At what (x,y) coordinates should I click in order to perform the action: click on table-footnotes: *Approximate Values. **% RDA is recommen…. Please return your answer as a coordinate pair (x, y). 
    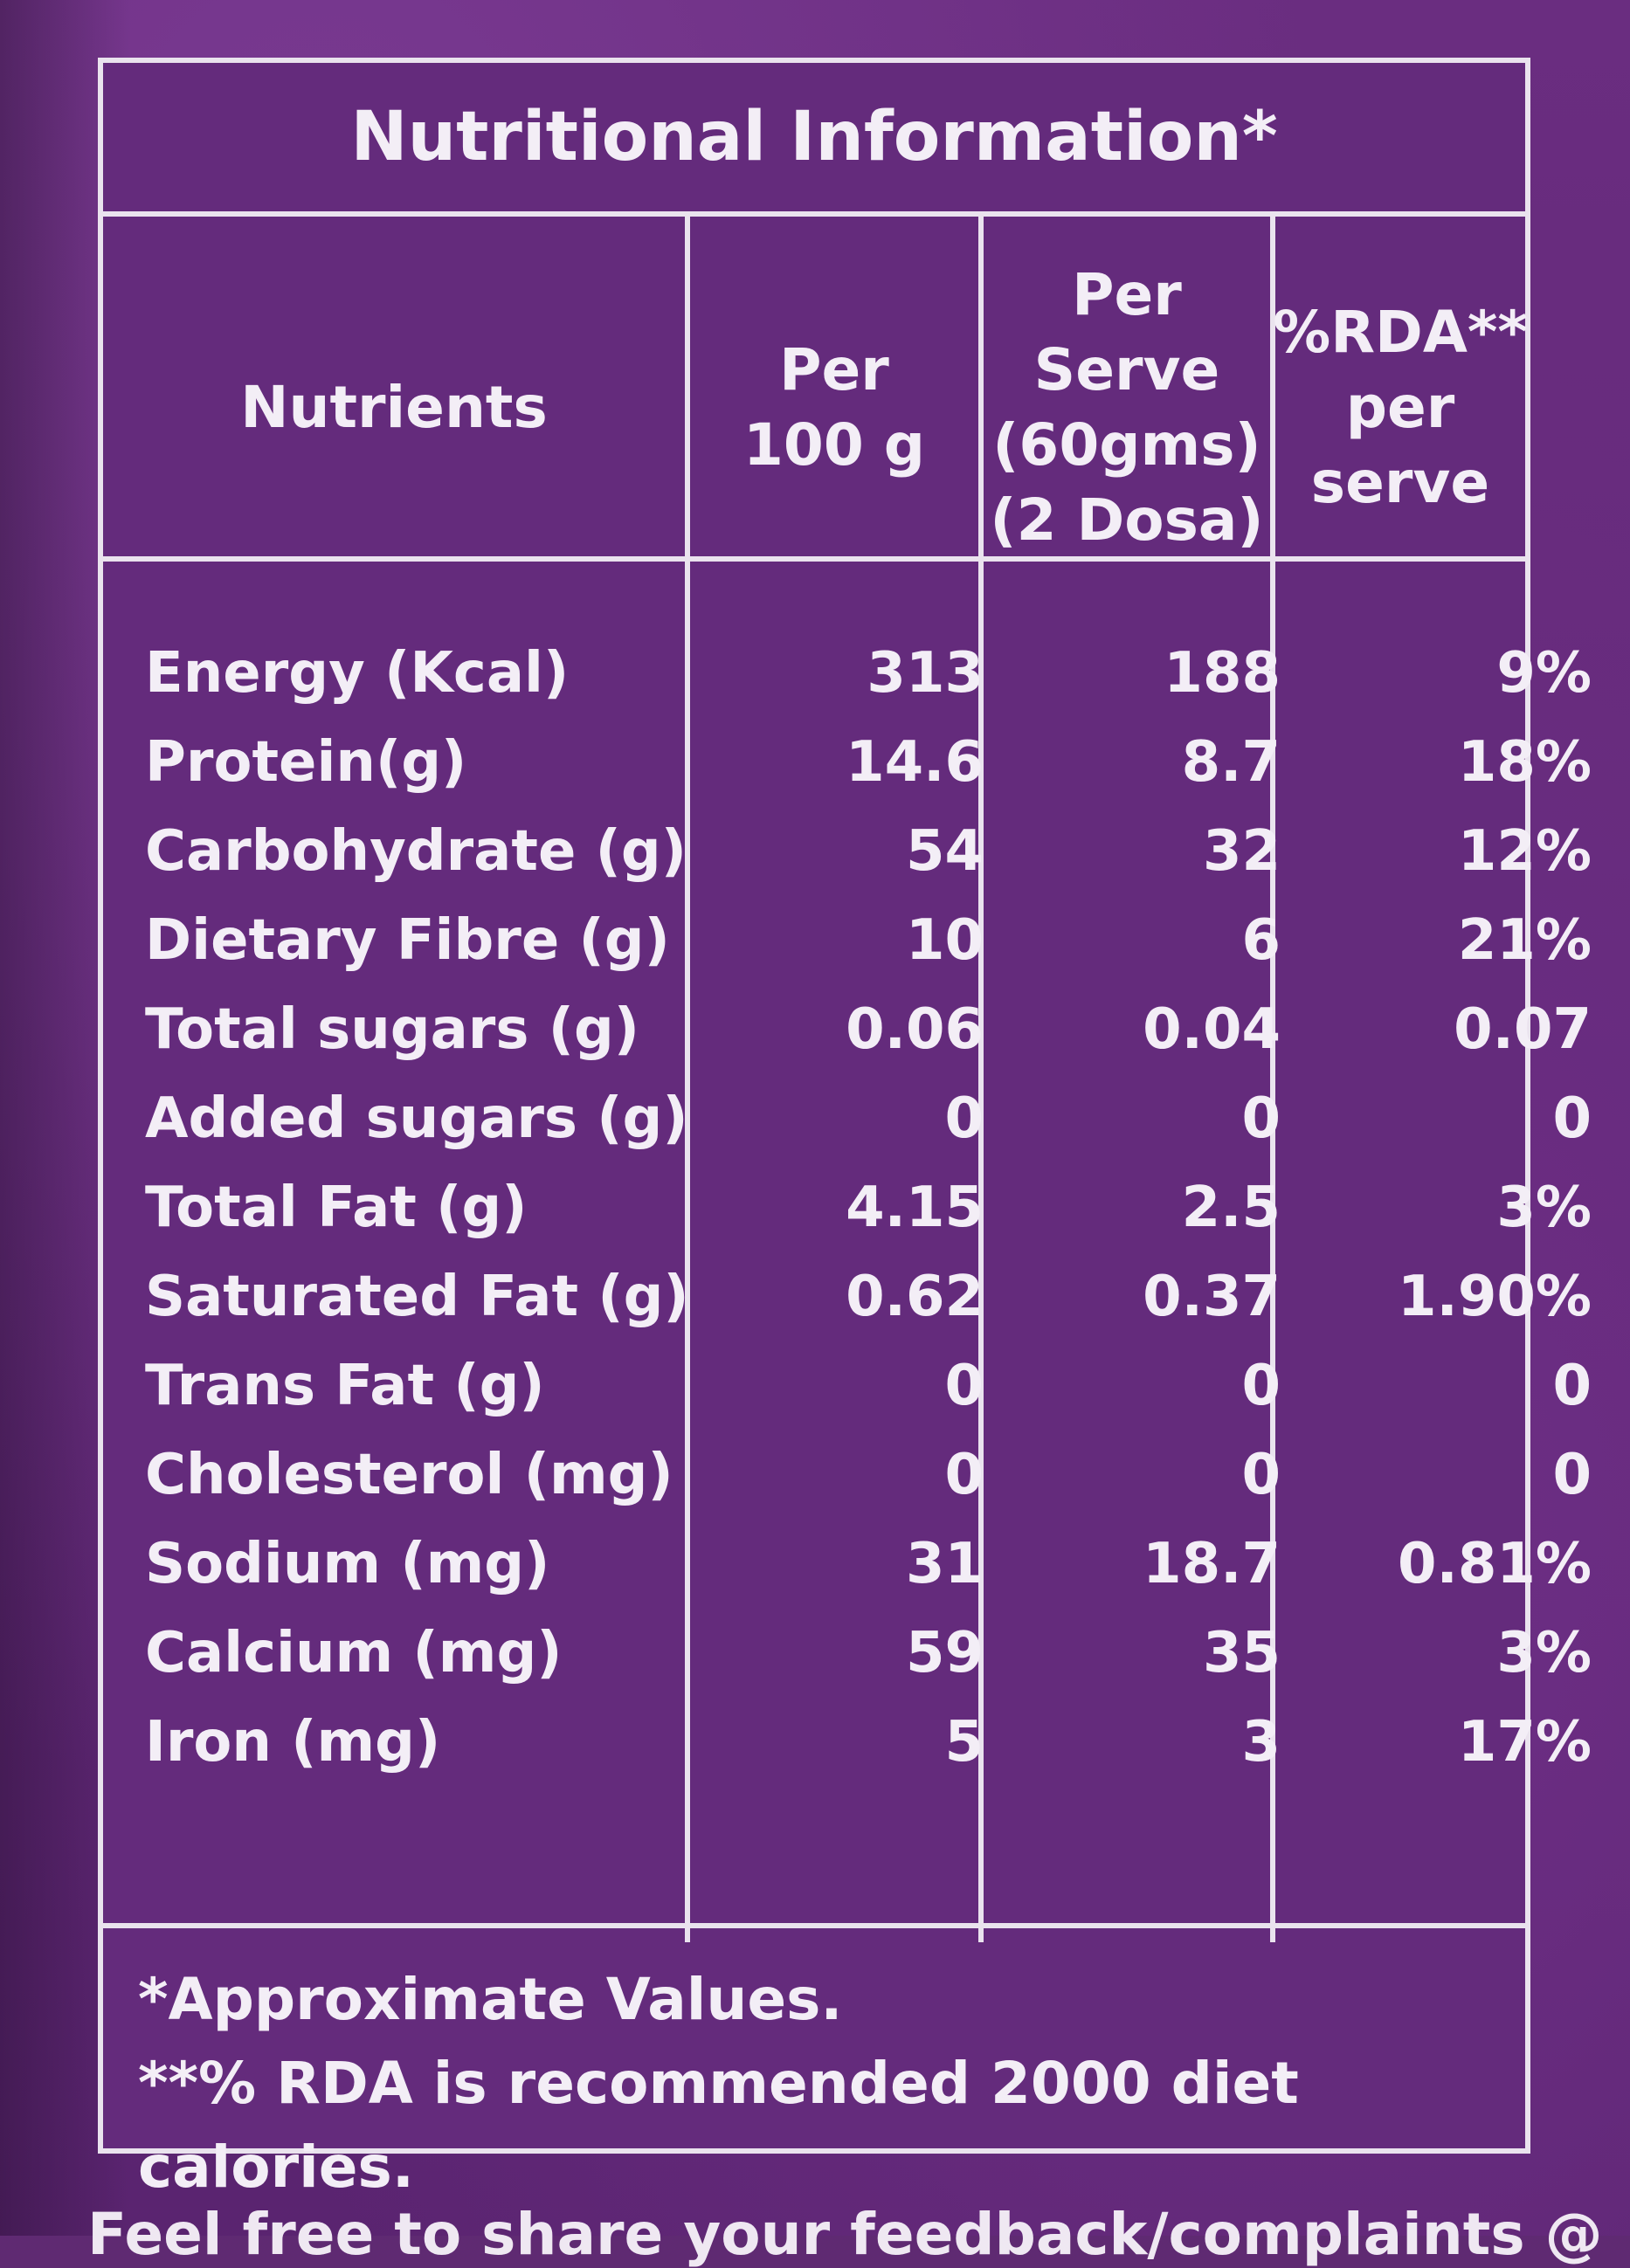
    Looking at the image, I should click on (831, 2083).